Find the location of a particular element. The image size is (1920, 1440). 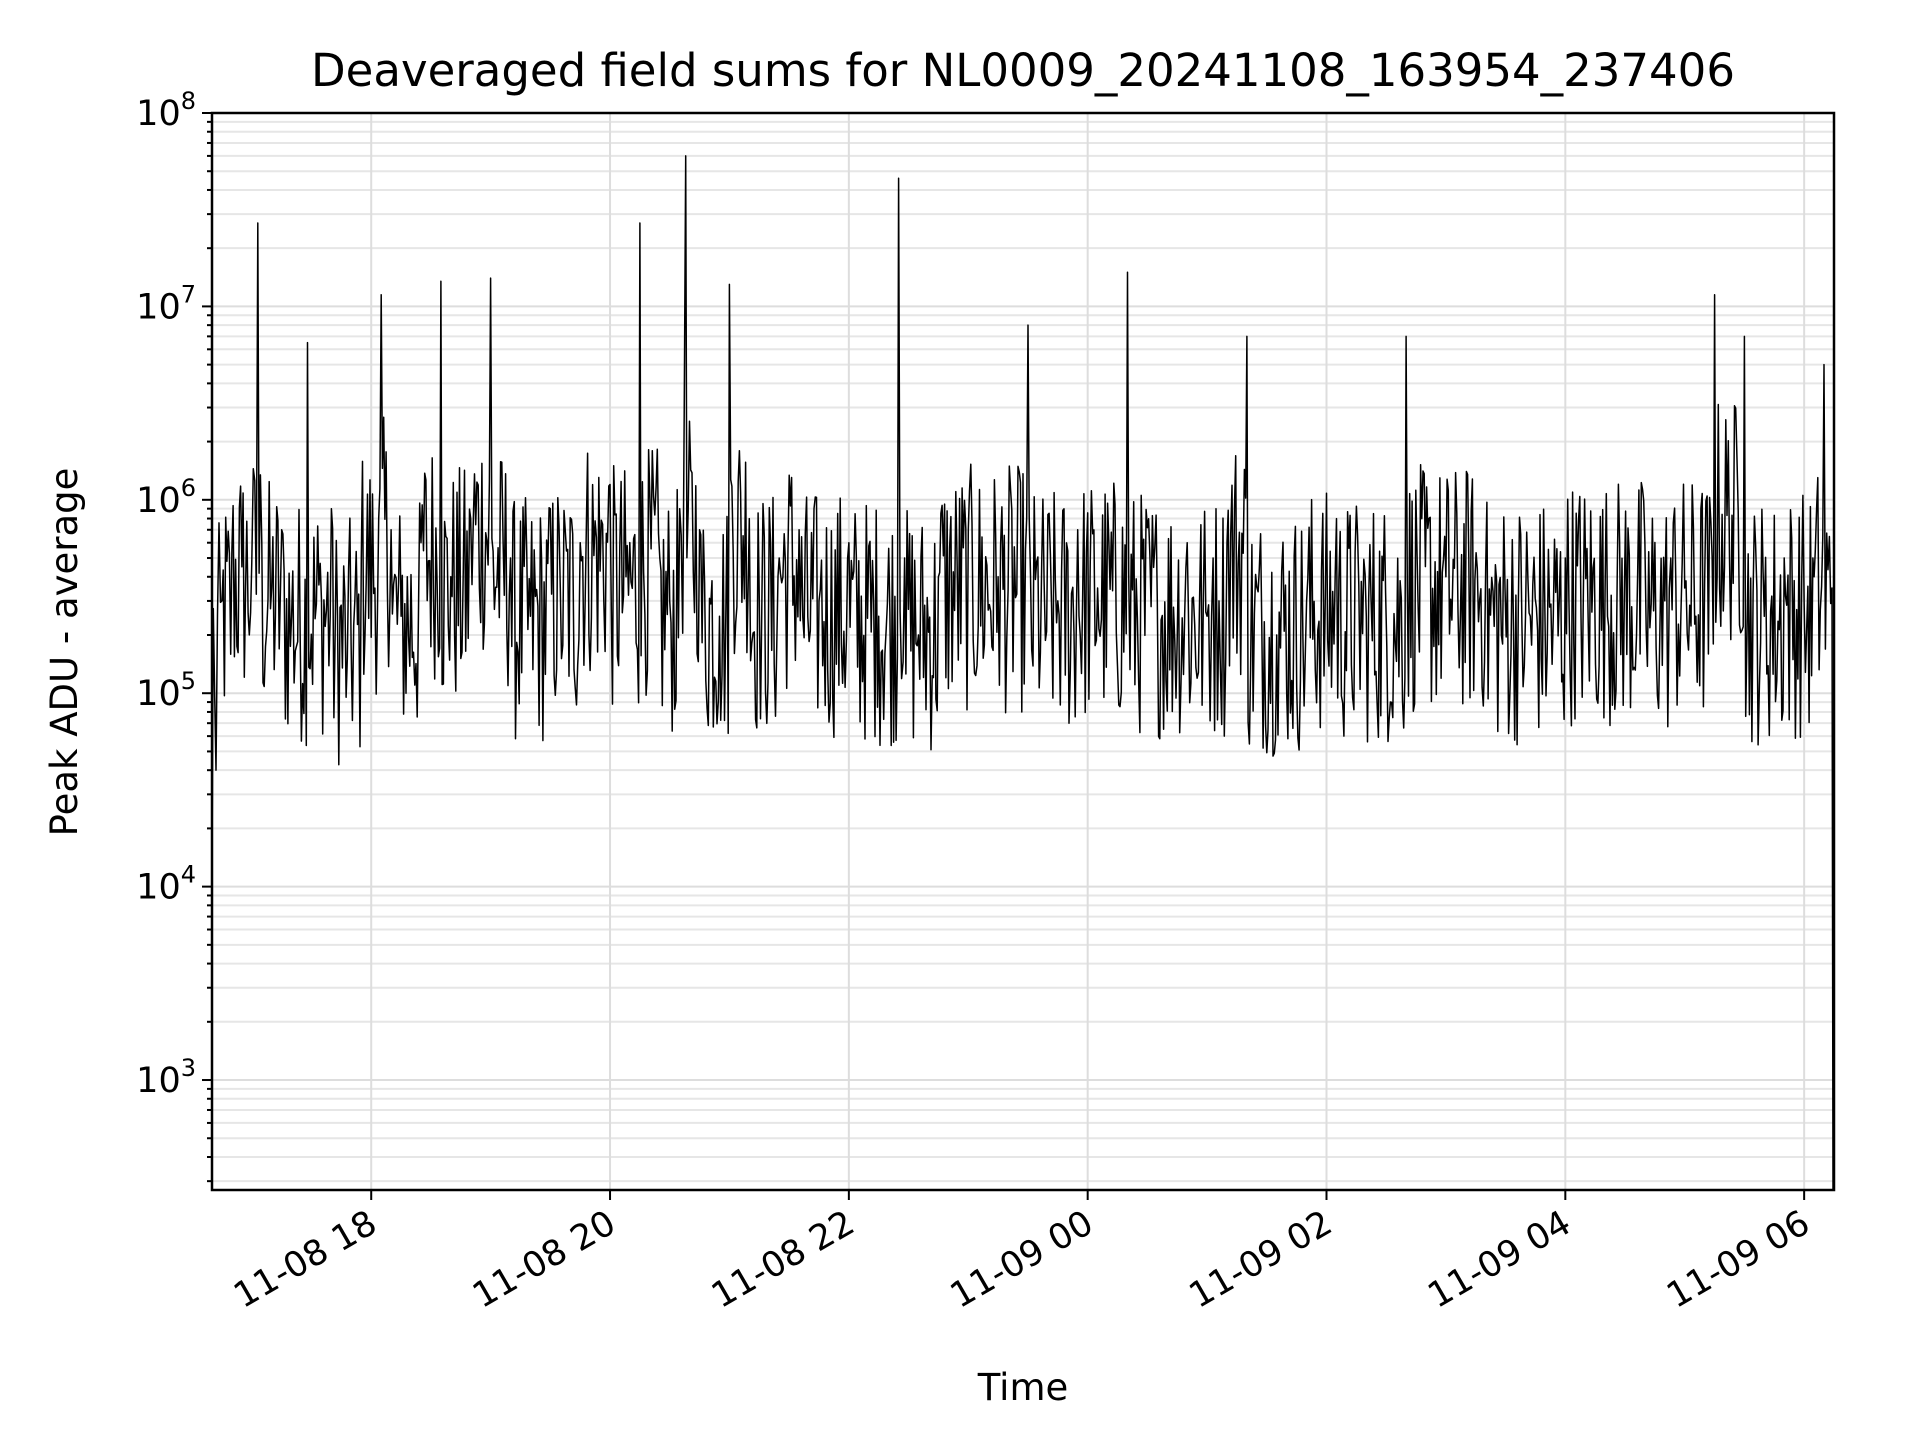

x-axis-label: Time is located at coordinates (1023, 1387).